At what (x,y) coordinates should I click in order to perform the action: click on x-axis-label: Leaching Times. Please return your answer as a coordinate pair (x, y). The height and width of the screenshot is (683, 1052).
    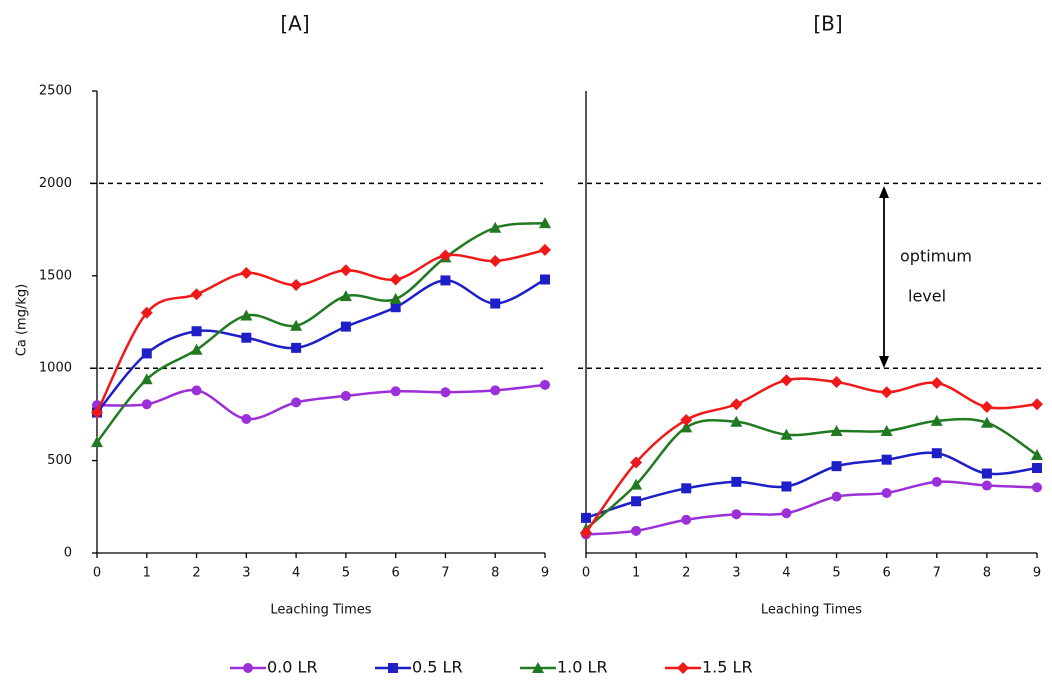
    Looking at the image, I should click on (320, 610).